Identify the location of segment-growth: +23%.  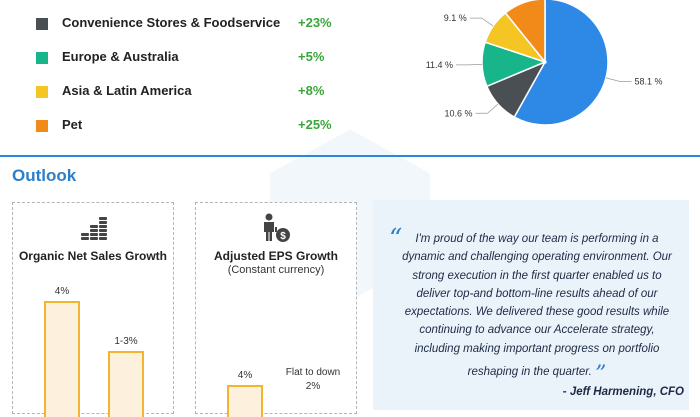
(315, 22).